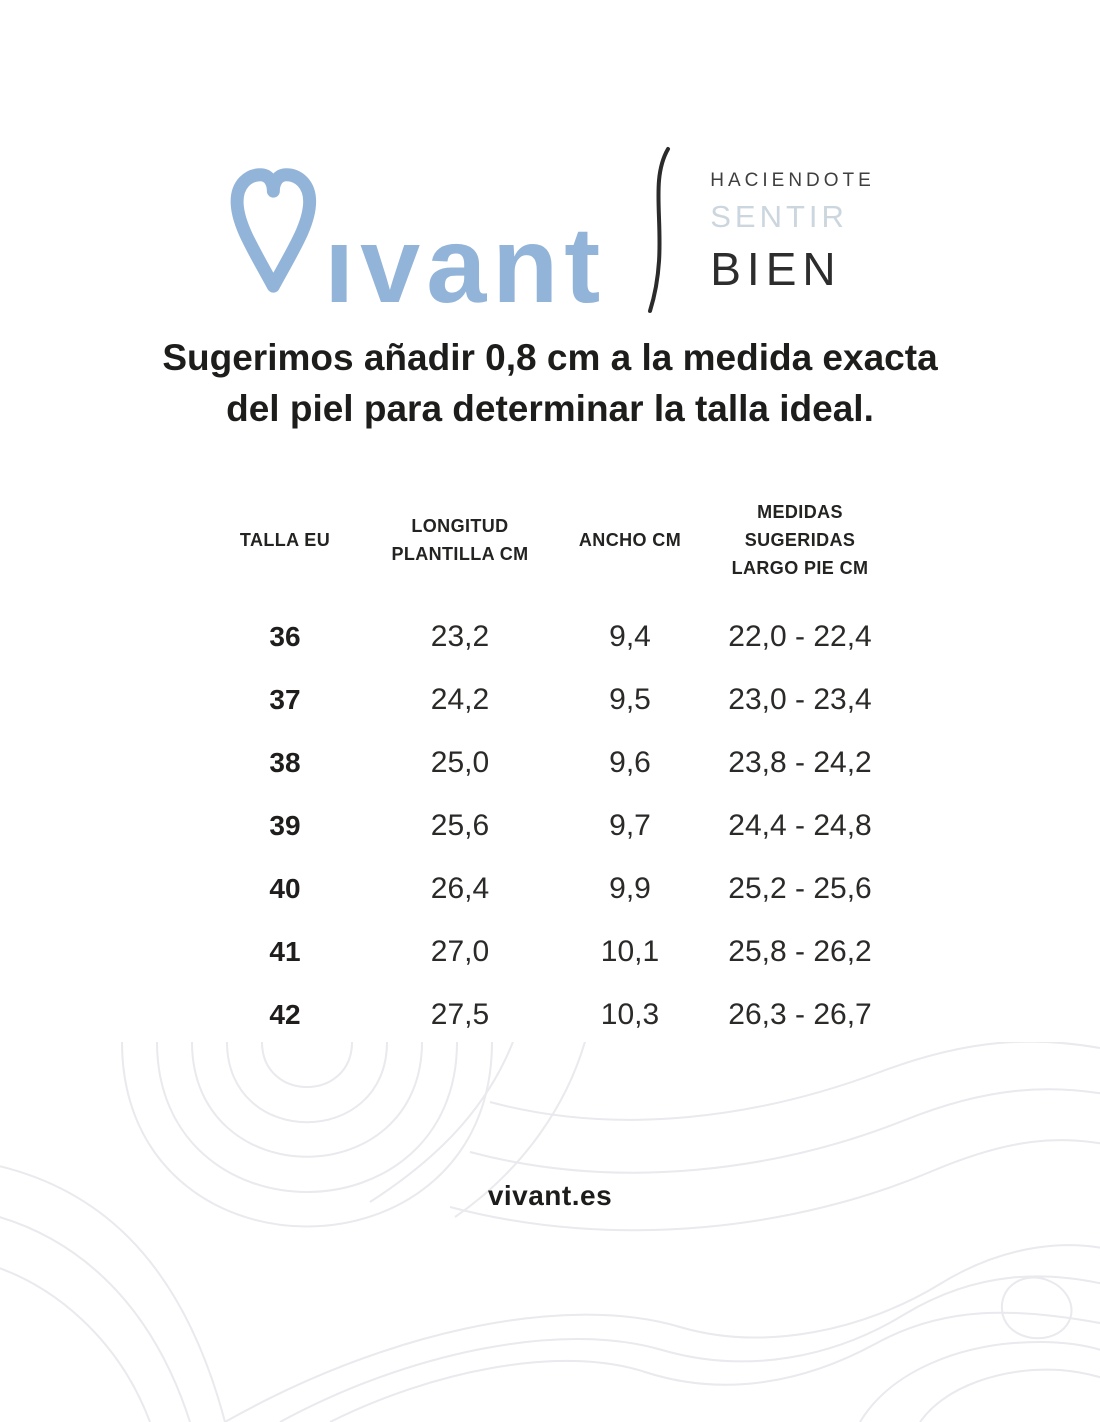 The image size is (1100, 1422). I want to click on cell-ancho: 9,6, so click(630, 762).